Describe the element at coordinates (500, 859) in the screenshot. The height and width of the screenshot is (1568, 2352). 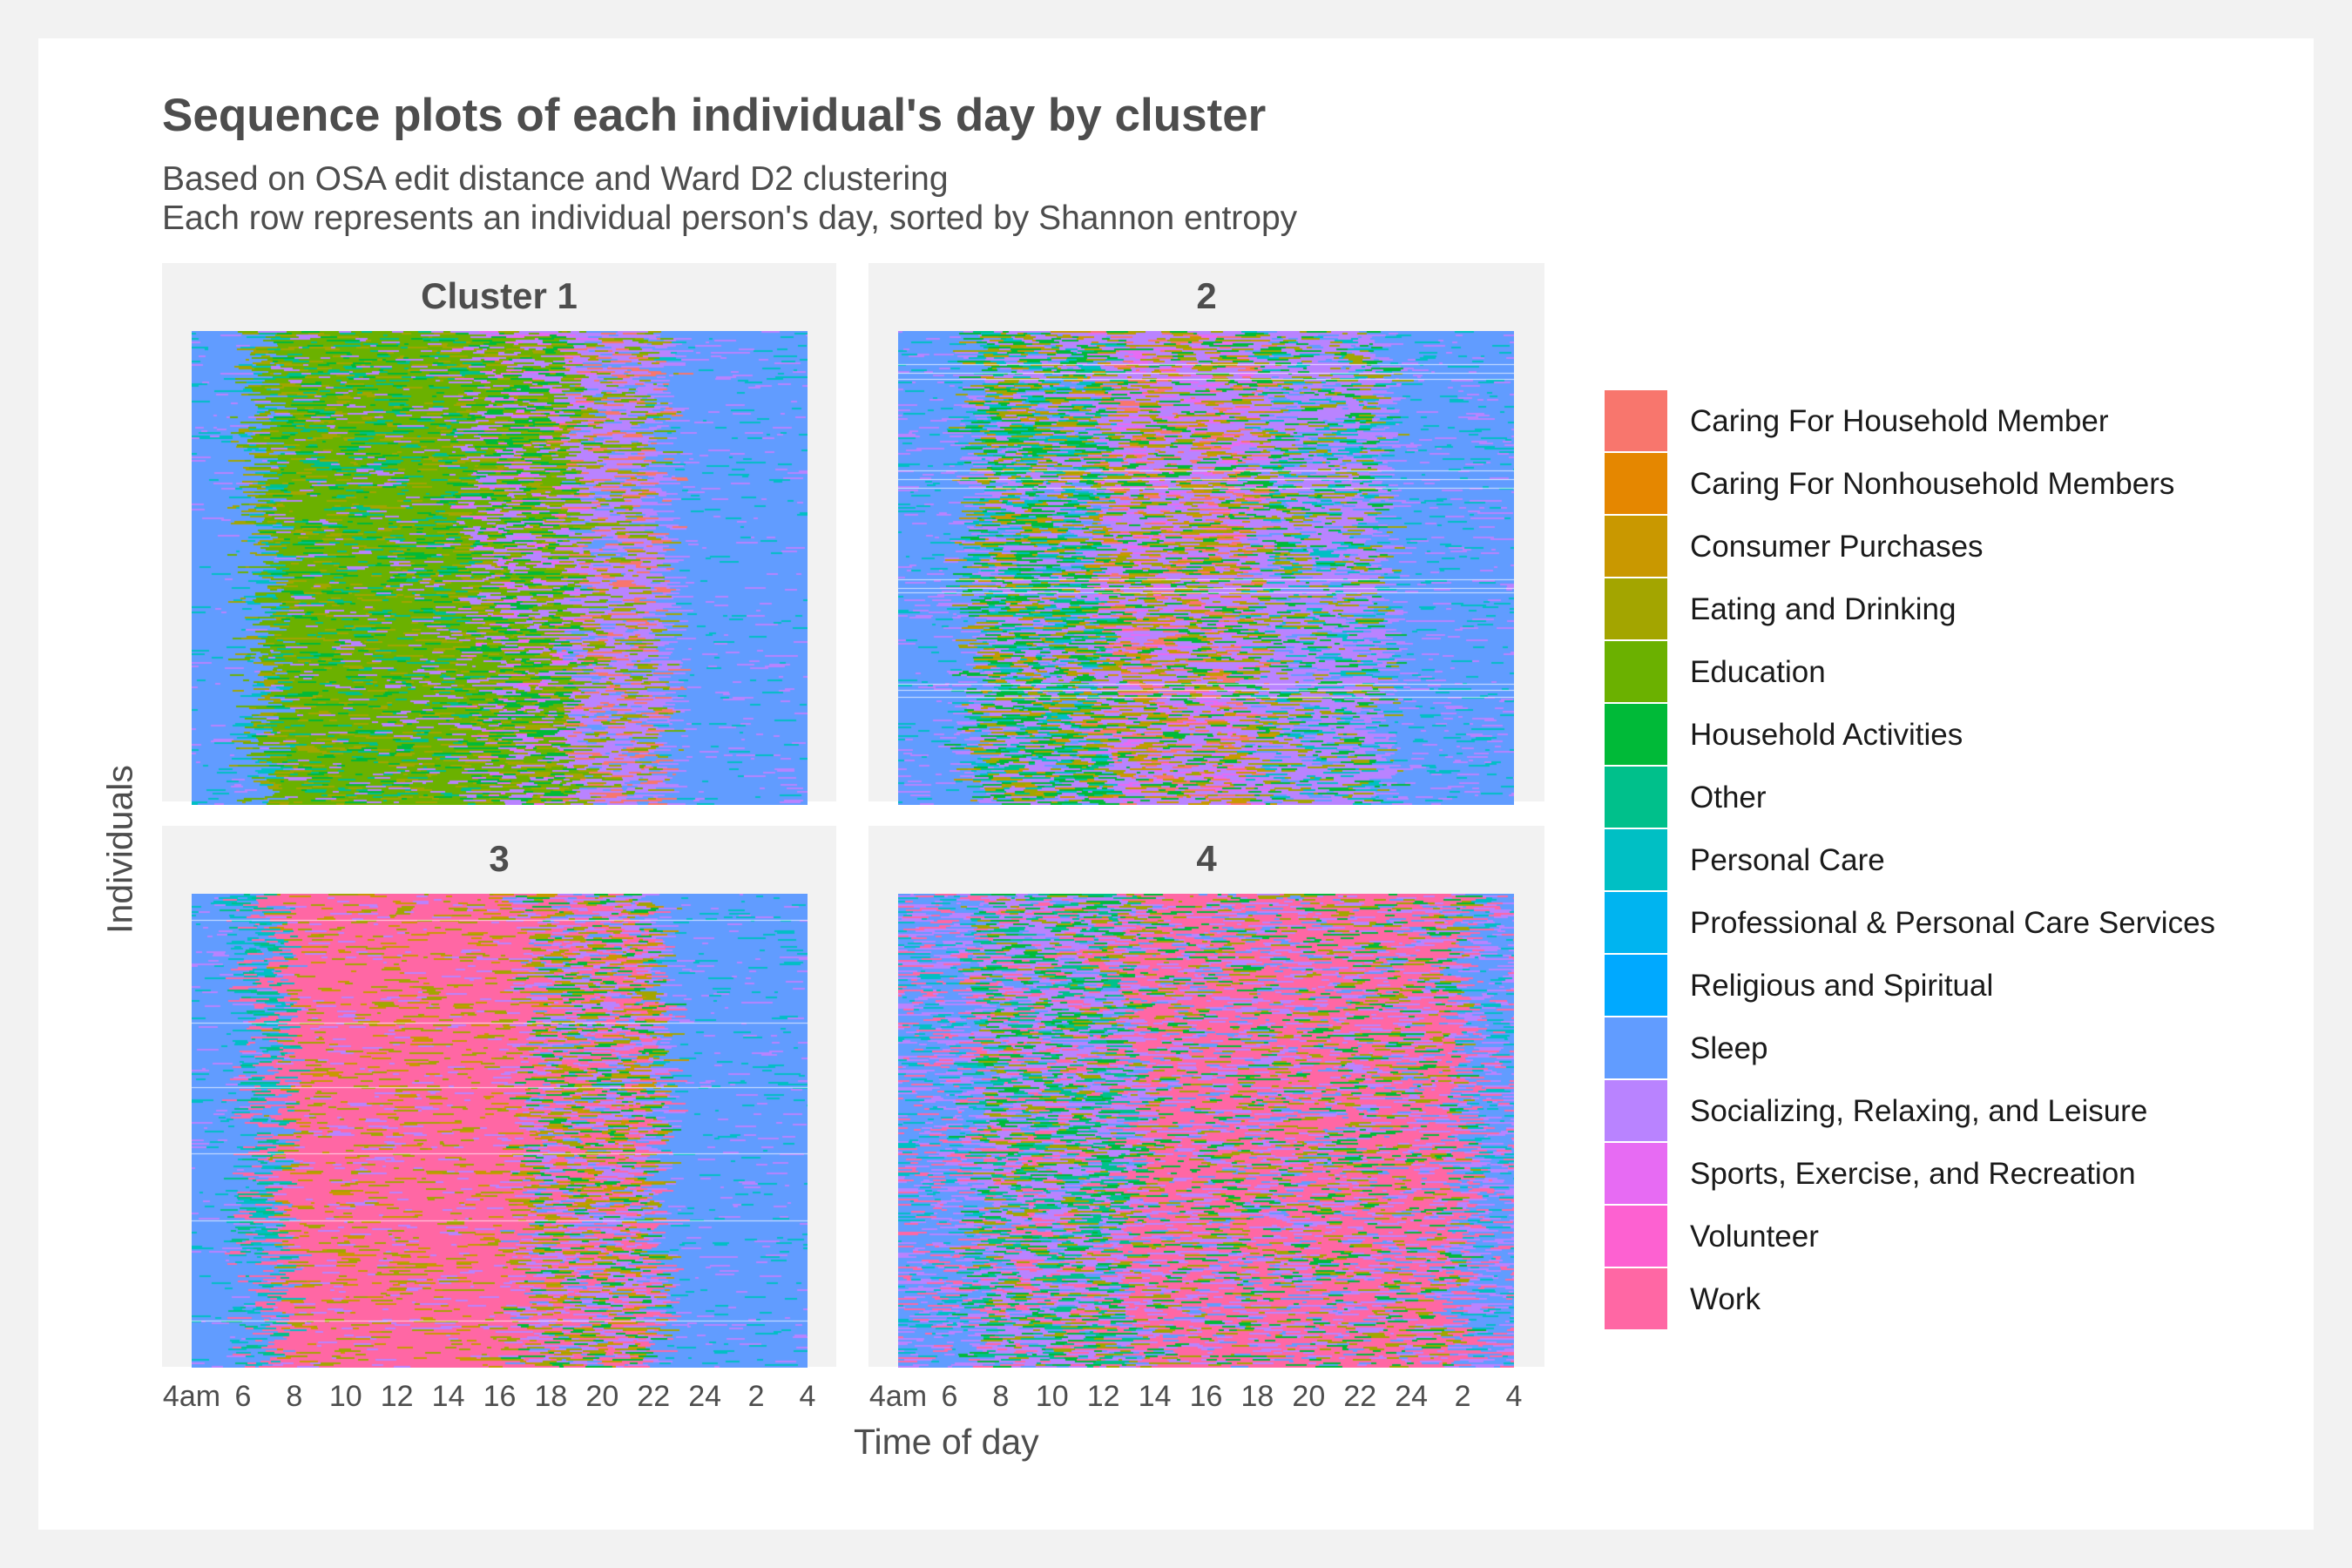
I see `facet-strip-label-3: 3` at that location.